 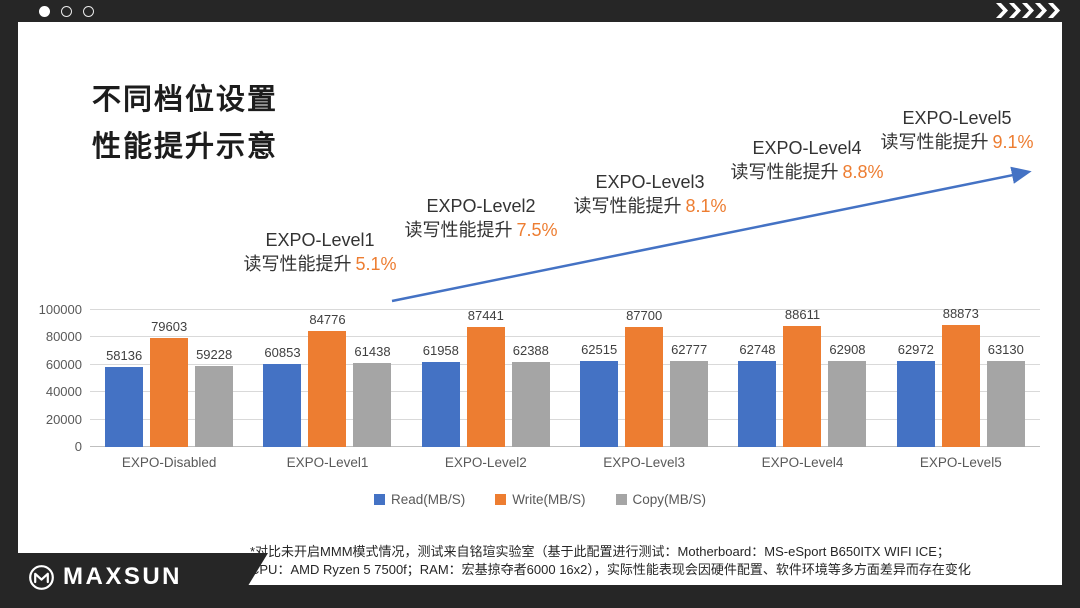 I want to click on annotation-level4: EXPO-Level4 读写性能提升 8.8%, so click(x=806, y=160).